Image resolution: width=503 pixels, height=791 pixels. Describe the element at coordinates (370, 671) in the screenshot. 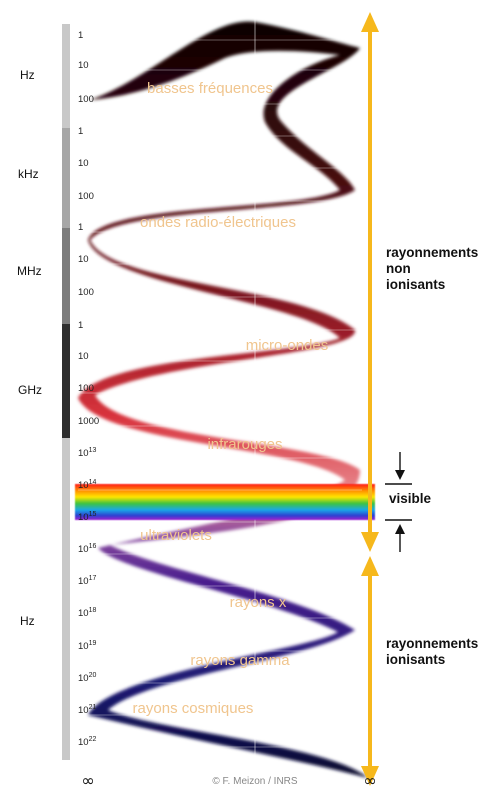

I see `ionizing-arrow` at that location.